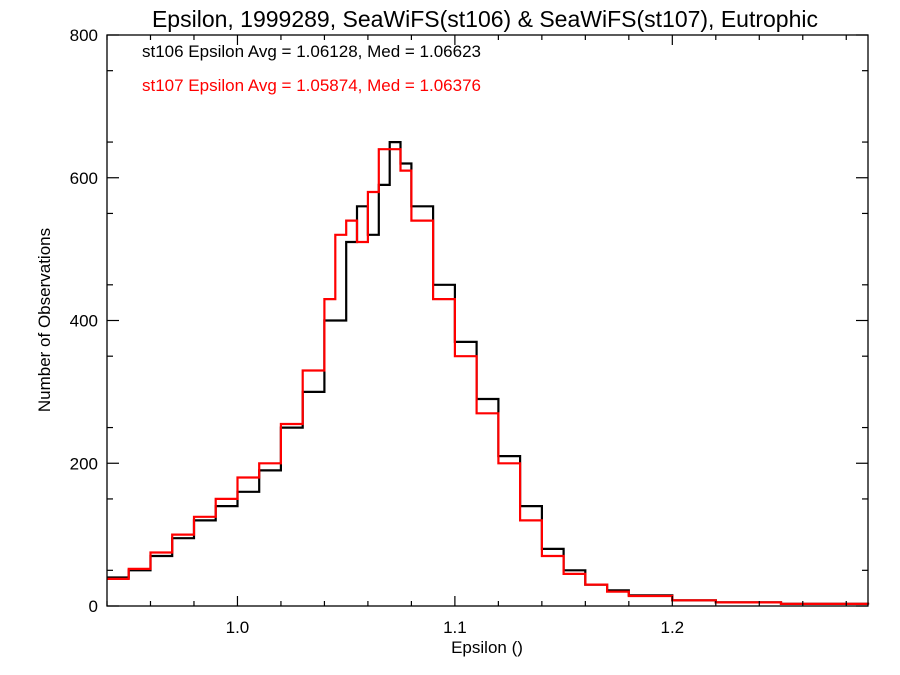  Describe the element at coordinates (238, 627) in the screenshot. I see `x-tick-label: 1.0` at that location.